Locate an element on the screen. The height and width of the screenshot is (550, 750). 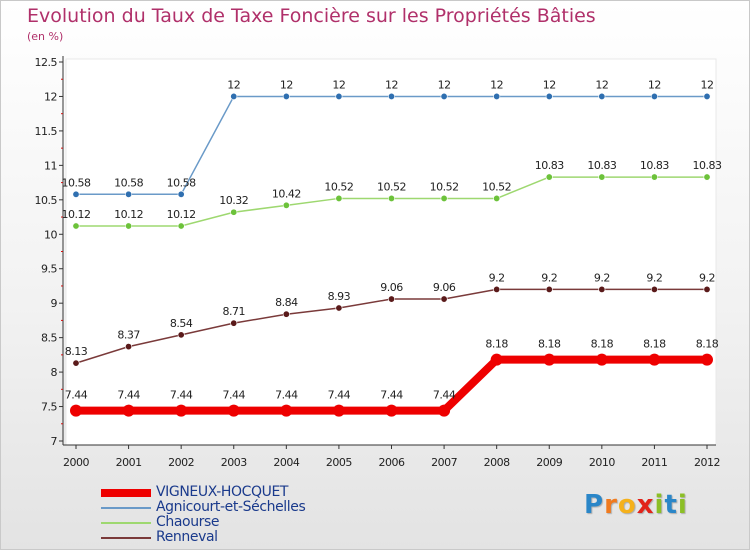
y-unit-label: (en %) is located at coordinates (45, 36).